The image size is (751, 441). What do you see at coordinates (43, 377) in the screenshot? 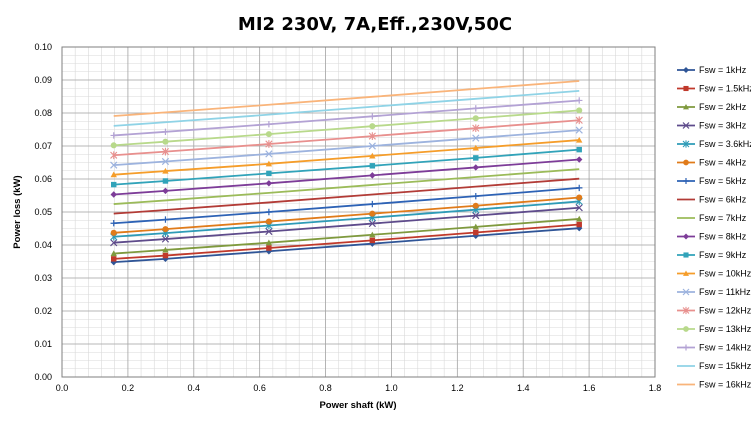
I see `y-tick-label: 0.00` at bounding box center [43, 377].